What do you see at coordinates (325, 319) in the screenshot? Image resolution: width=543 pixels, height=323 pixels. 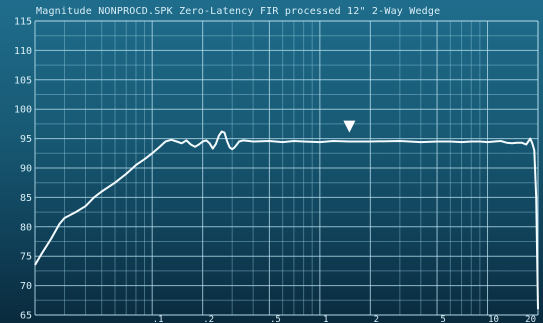 I see `x-tick-label: 1` at bounding box center [325, 319].